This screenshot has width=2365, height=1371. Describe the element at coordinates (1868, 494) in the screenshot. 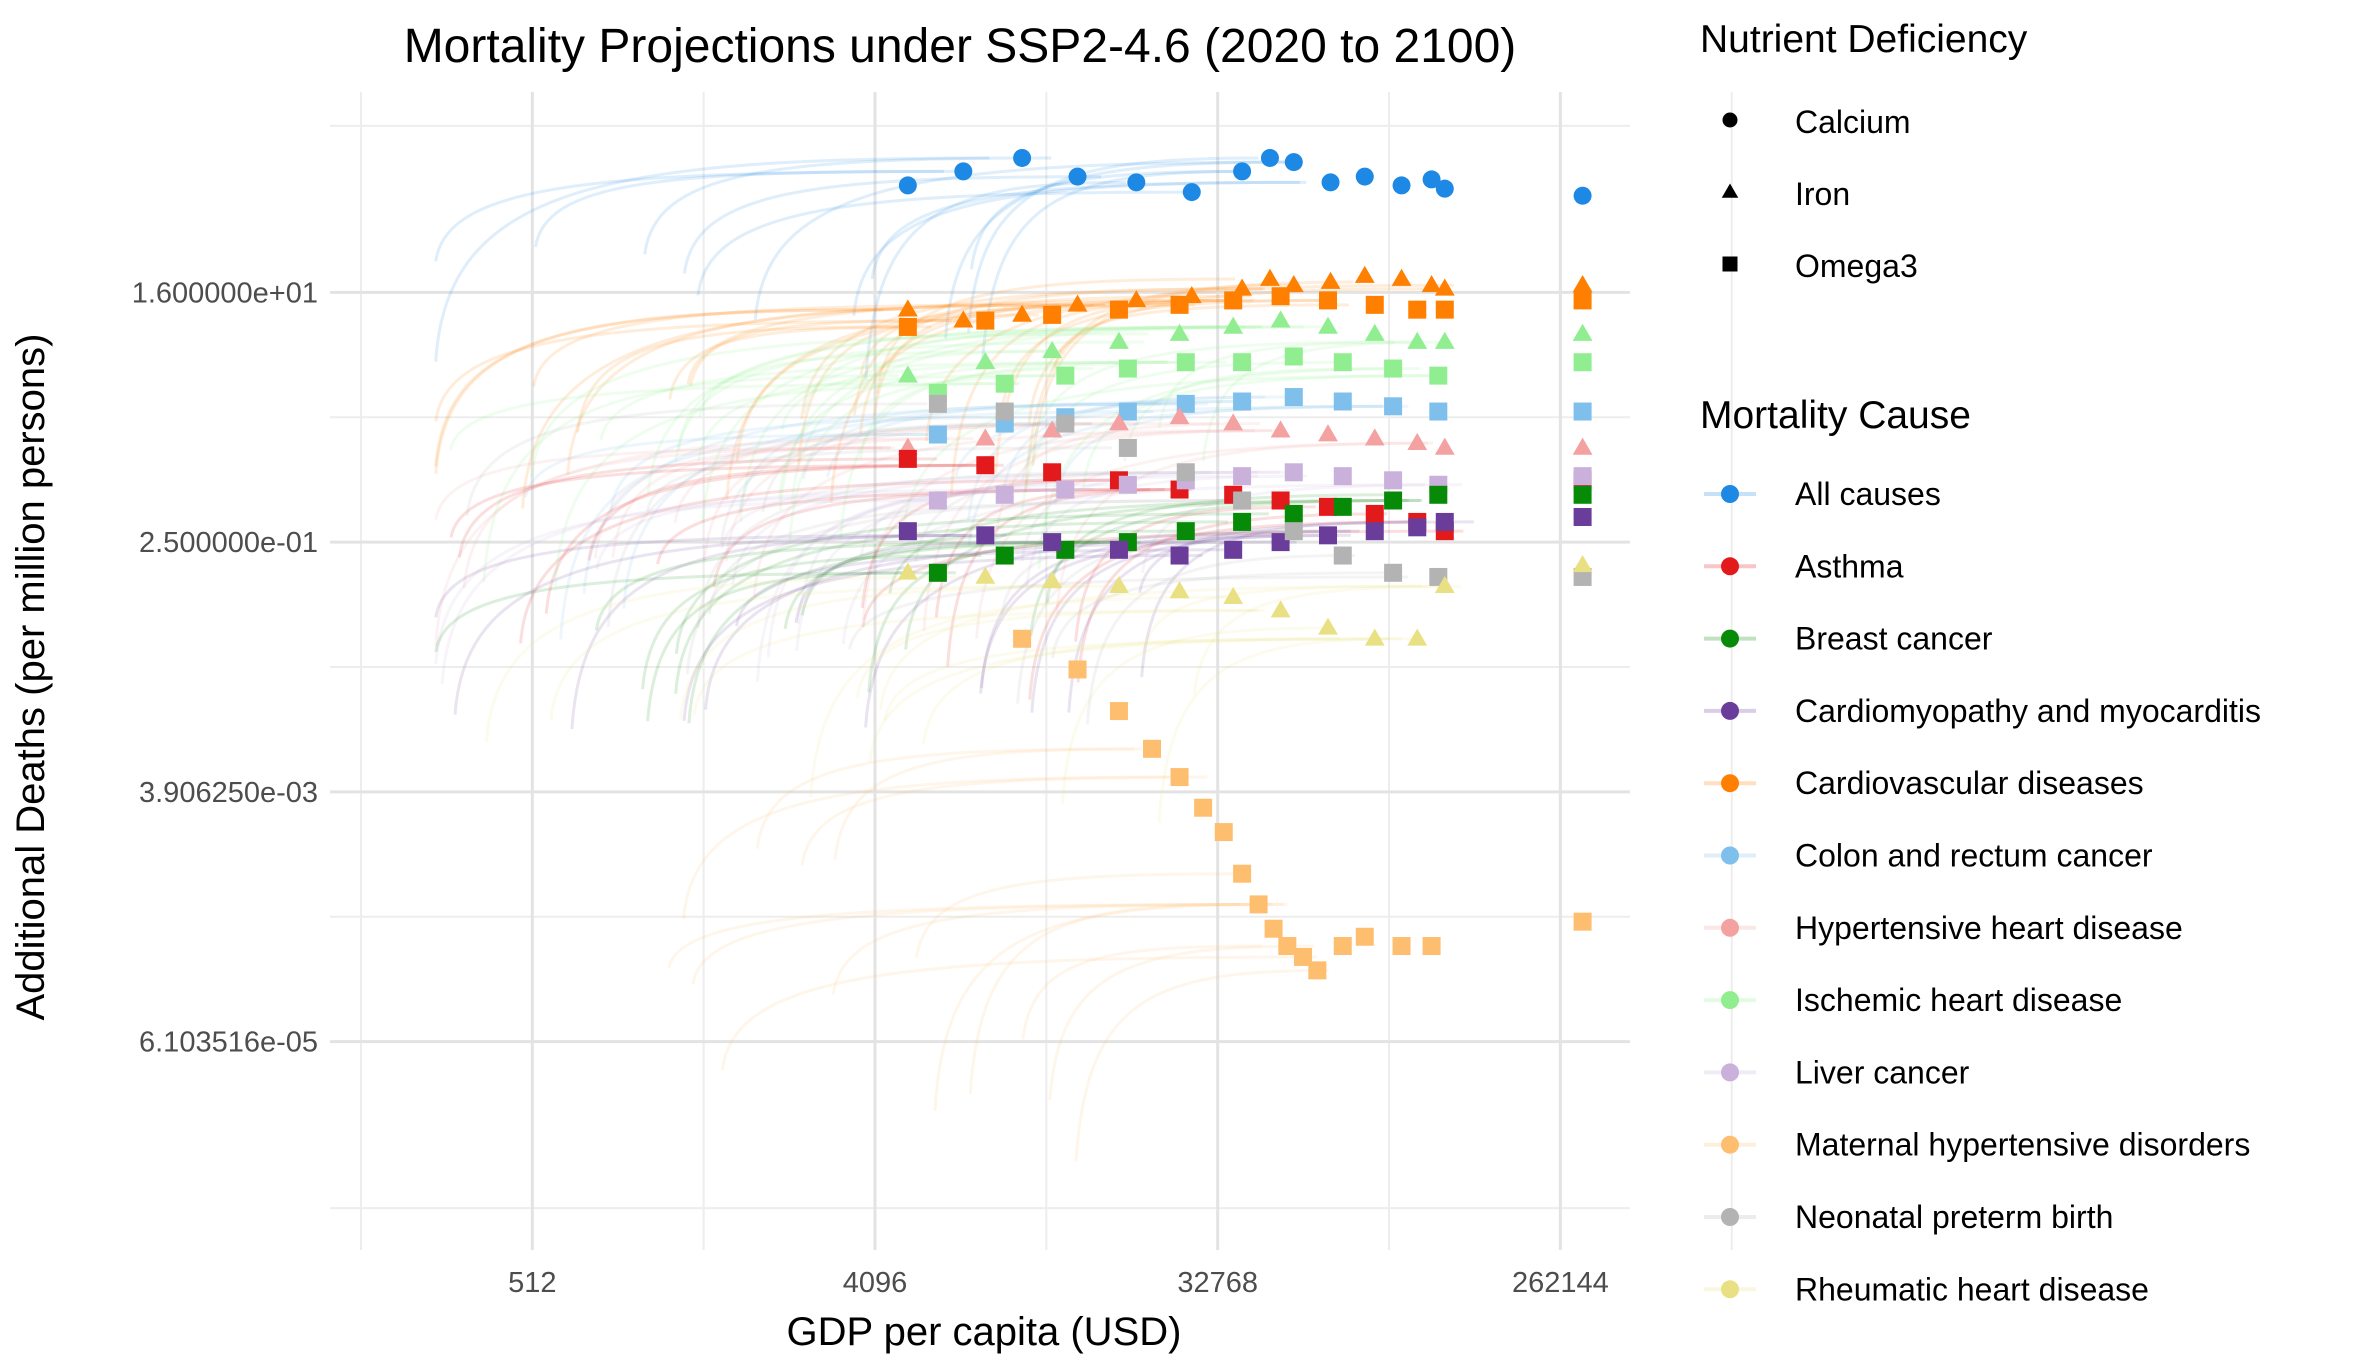

I see `legend-label: All causes` at that location.